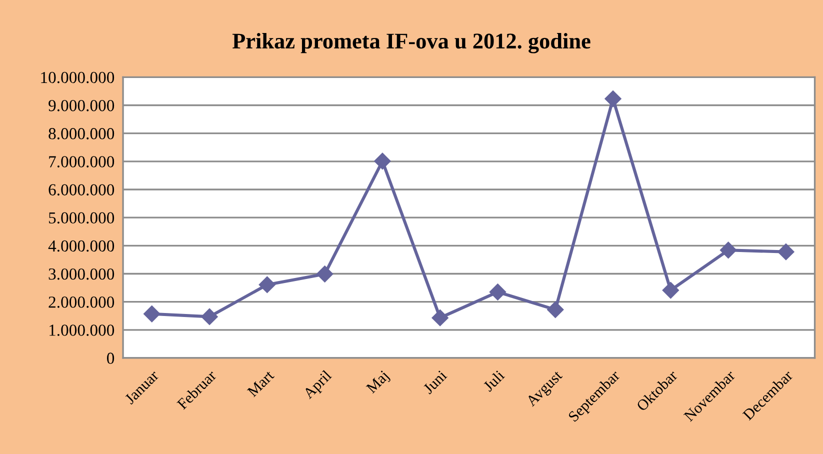 The image size is (823, 454). I want to click on y-tick-label: 3.000.000, so click(81, 274).